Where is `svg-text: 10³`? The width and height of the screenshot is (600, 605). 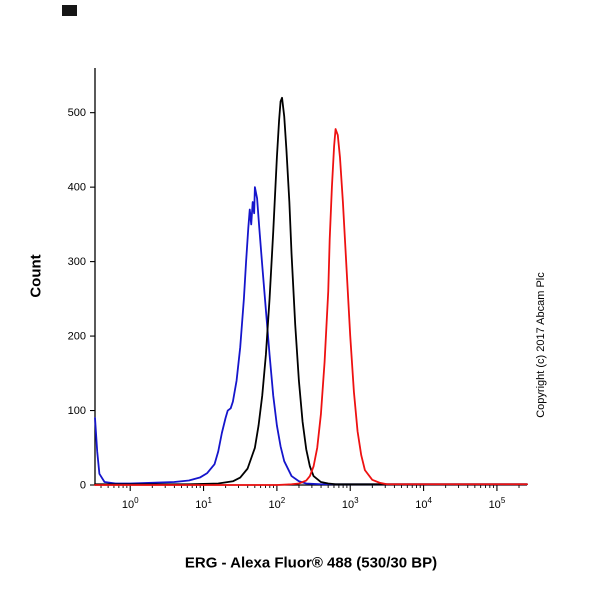
svg-text: 10³ is located at coordinates (350, 503).